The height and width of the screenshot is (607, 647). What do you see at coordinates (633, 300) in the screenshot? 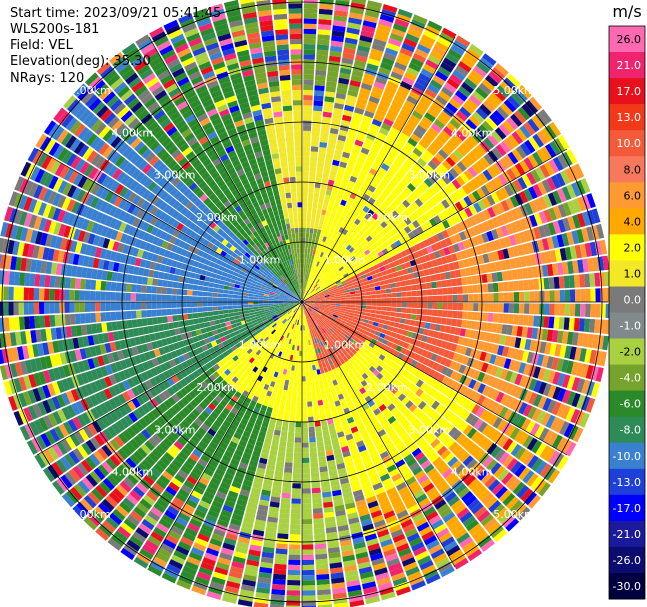
I see `colorbar-tick: 0.0` at bounding box center [633, 300].